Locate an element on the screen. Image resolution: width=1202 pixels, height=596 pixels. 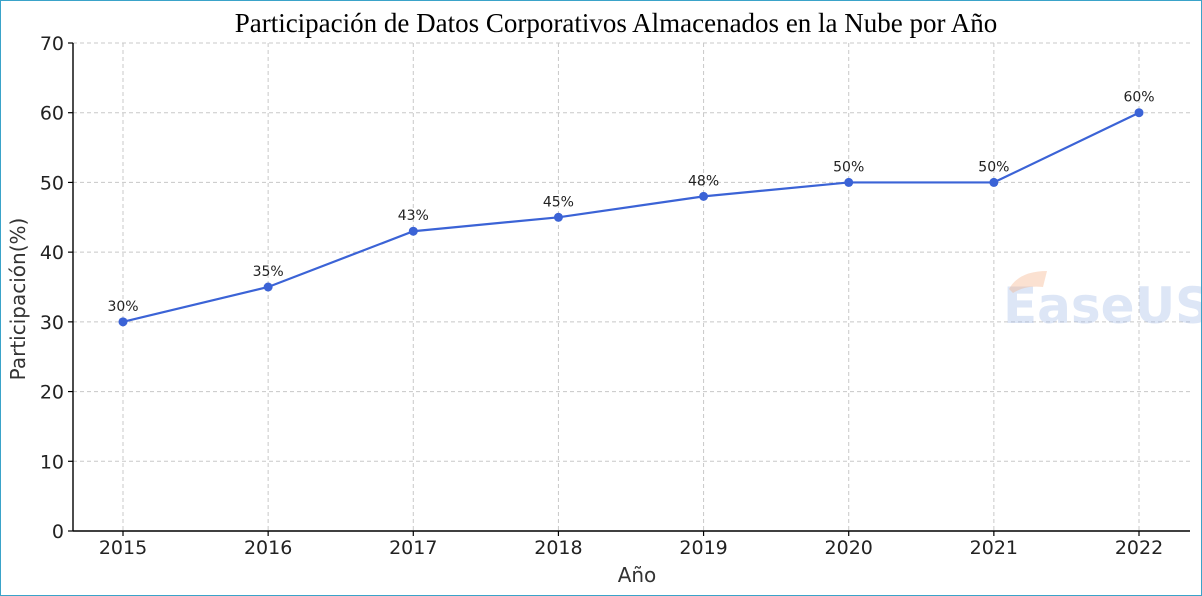
y-axis-label: Participación(%) is located at coordinates (18, 299).